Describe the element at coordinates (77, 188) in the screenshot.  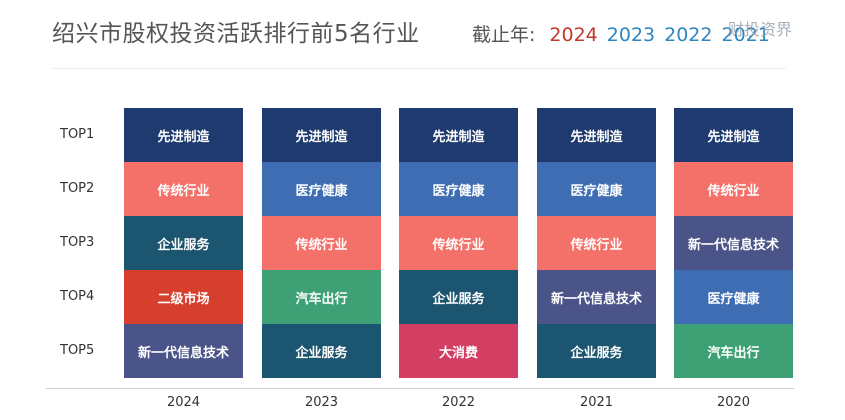
I see `rank-label-top2: TOP2` at that location.